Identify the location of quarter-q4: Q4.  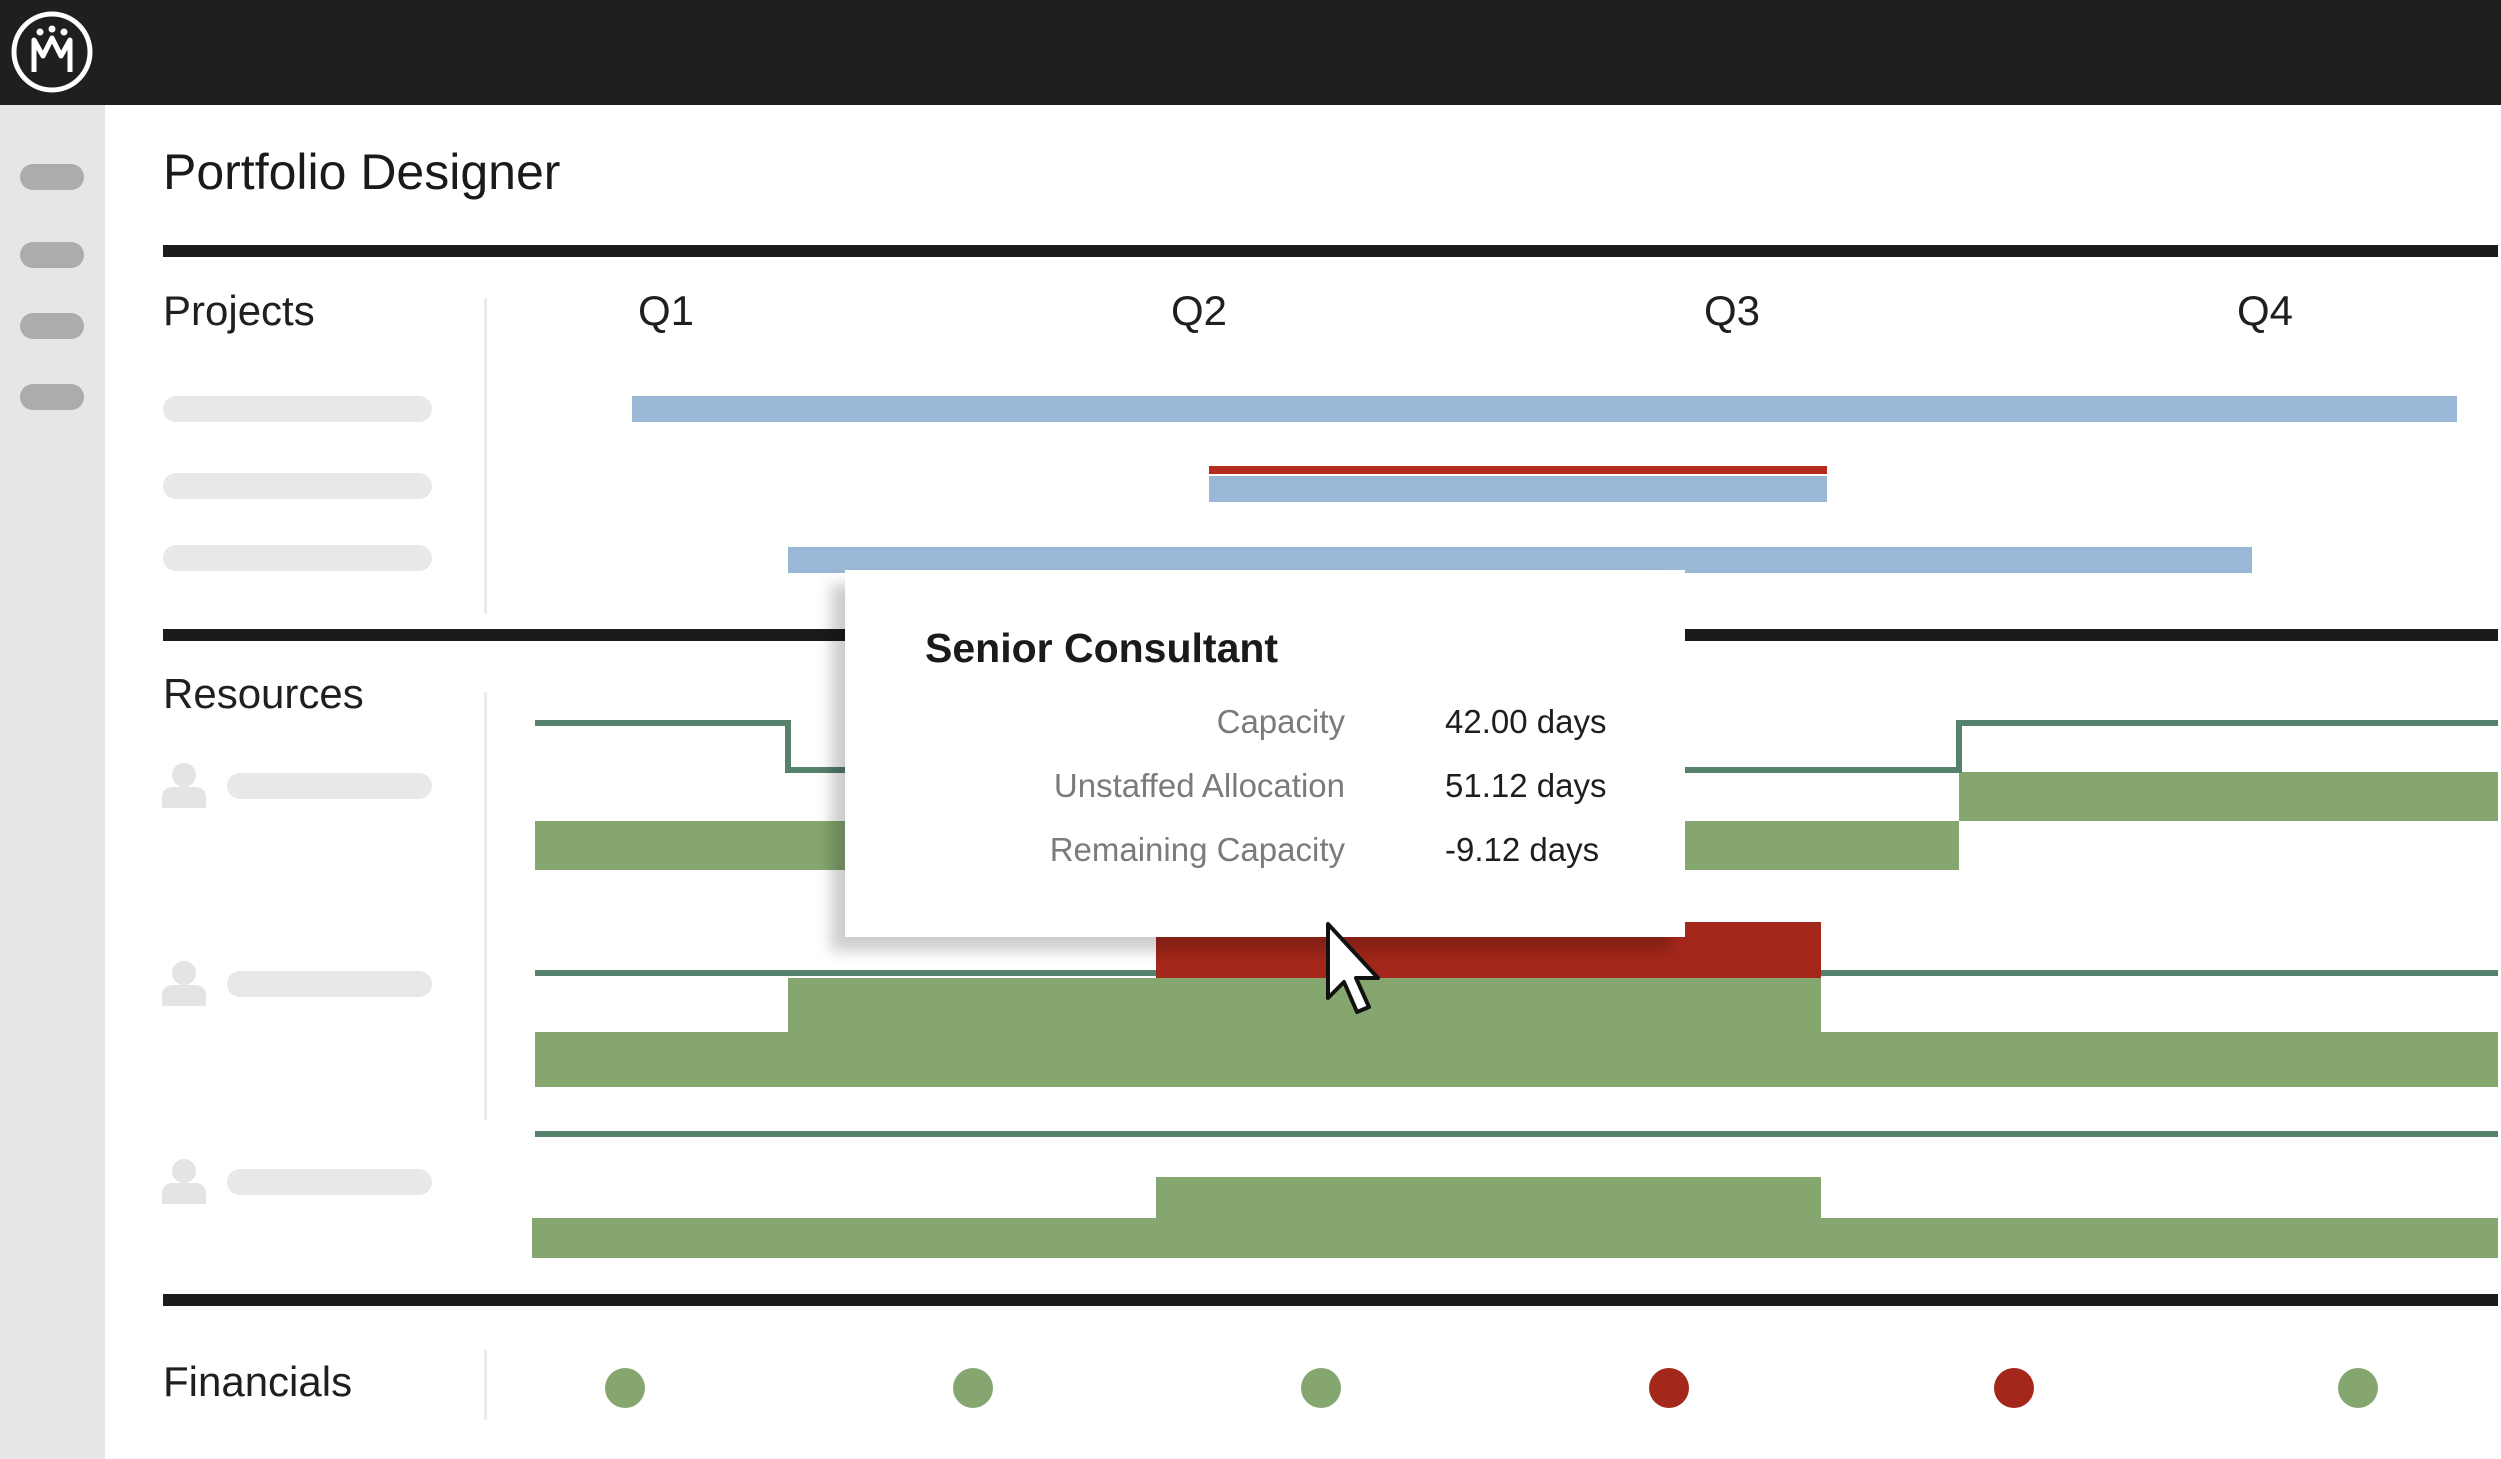
(2265, 310).